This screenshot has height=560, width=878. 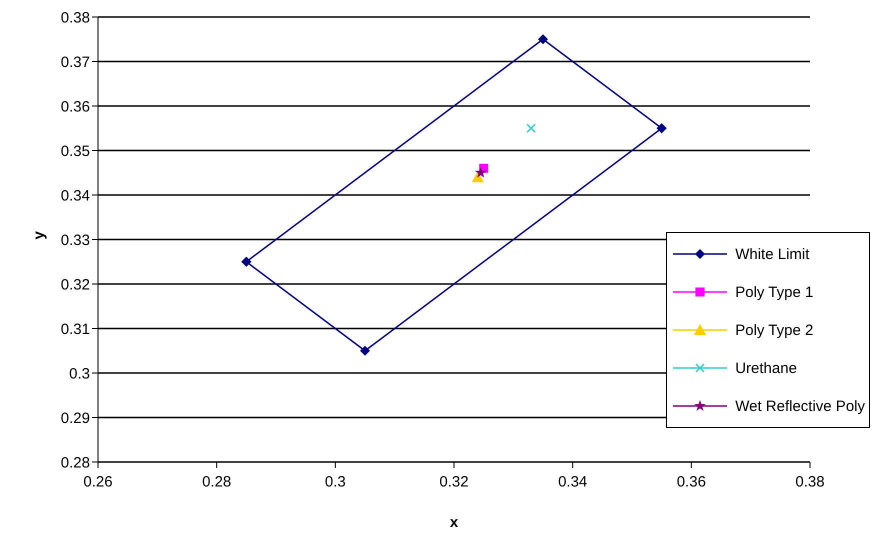 I want to click on x-axis-title: x, so click(x=454, y=522).